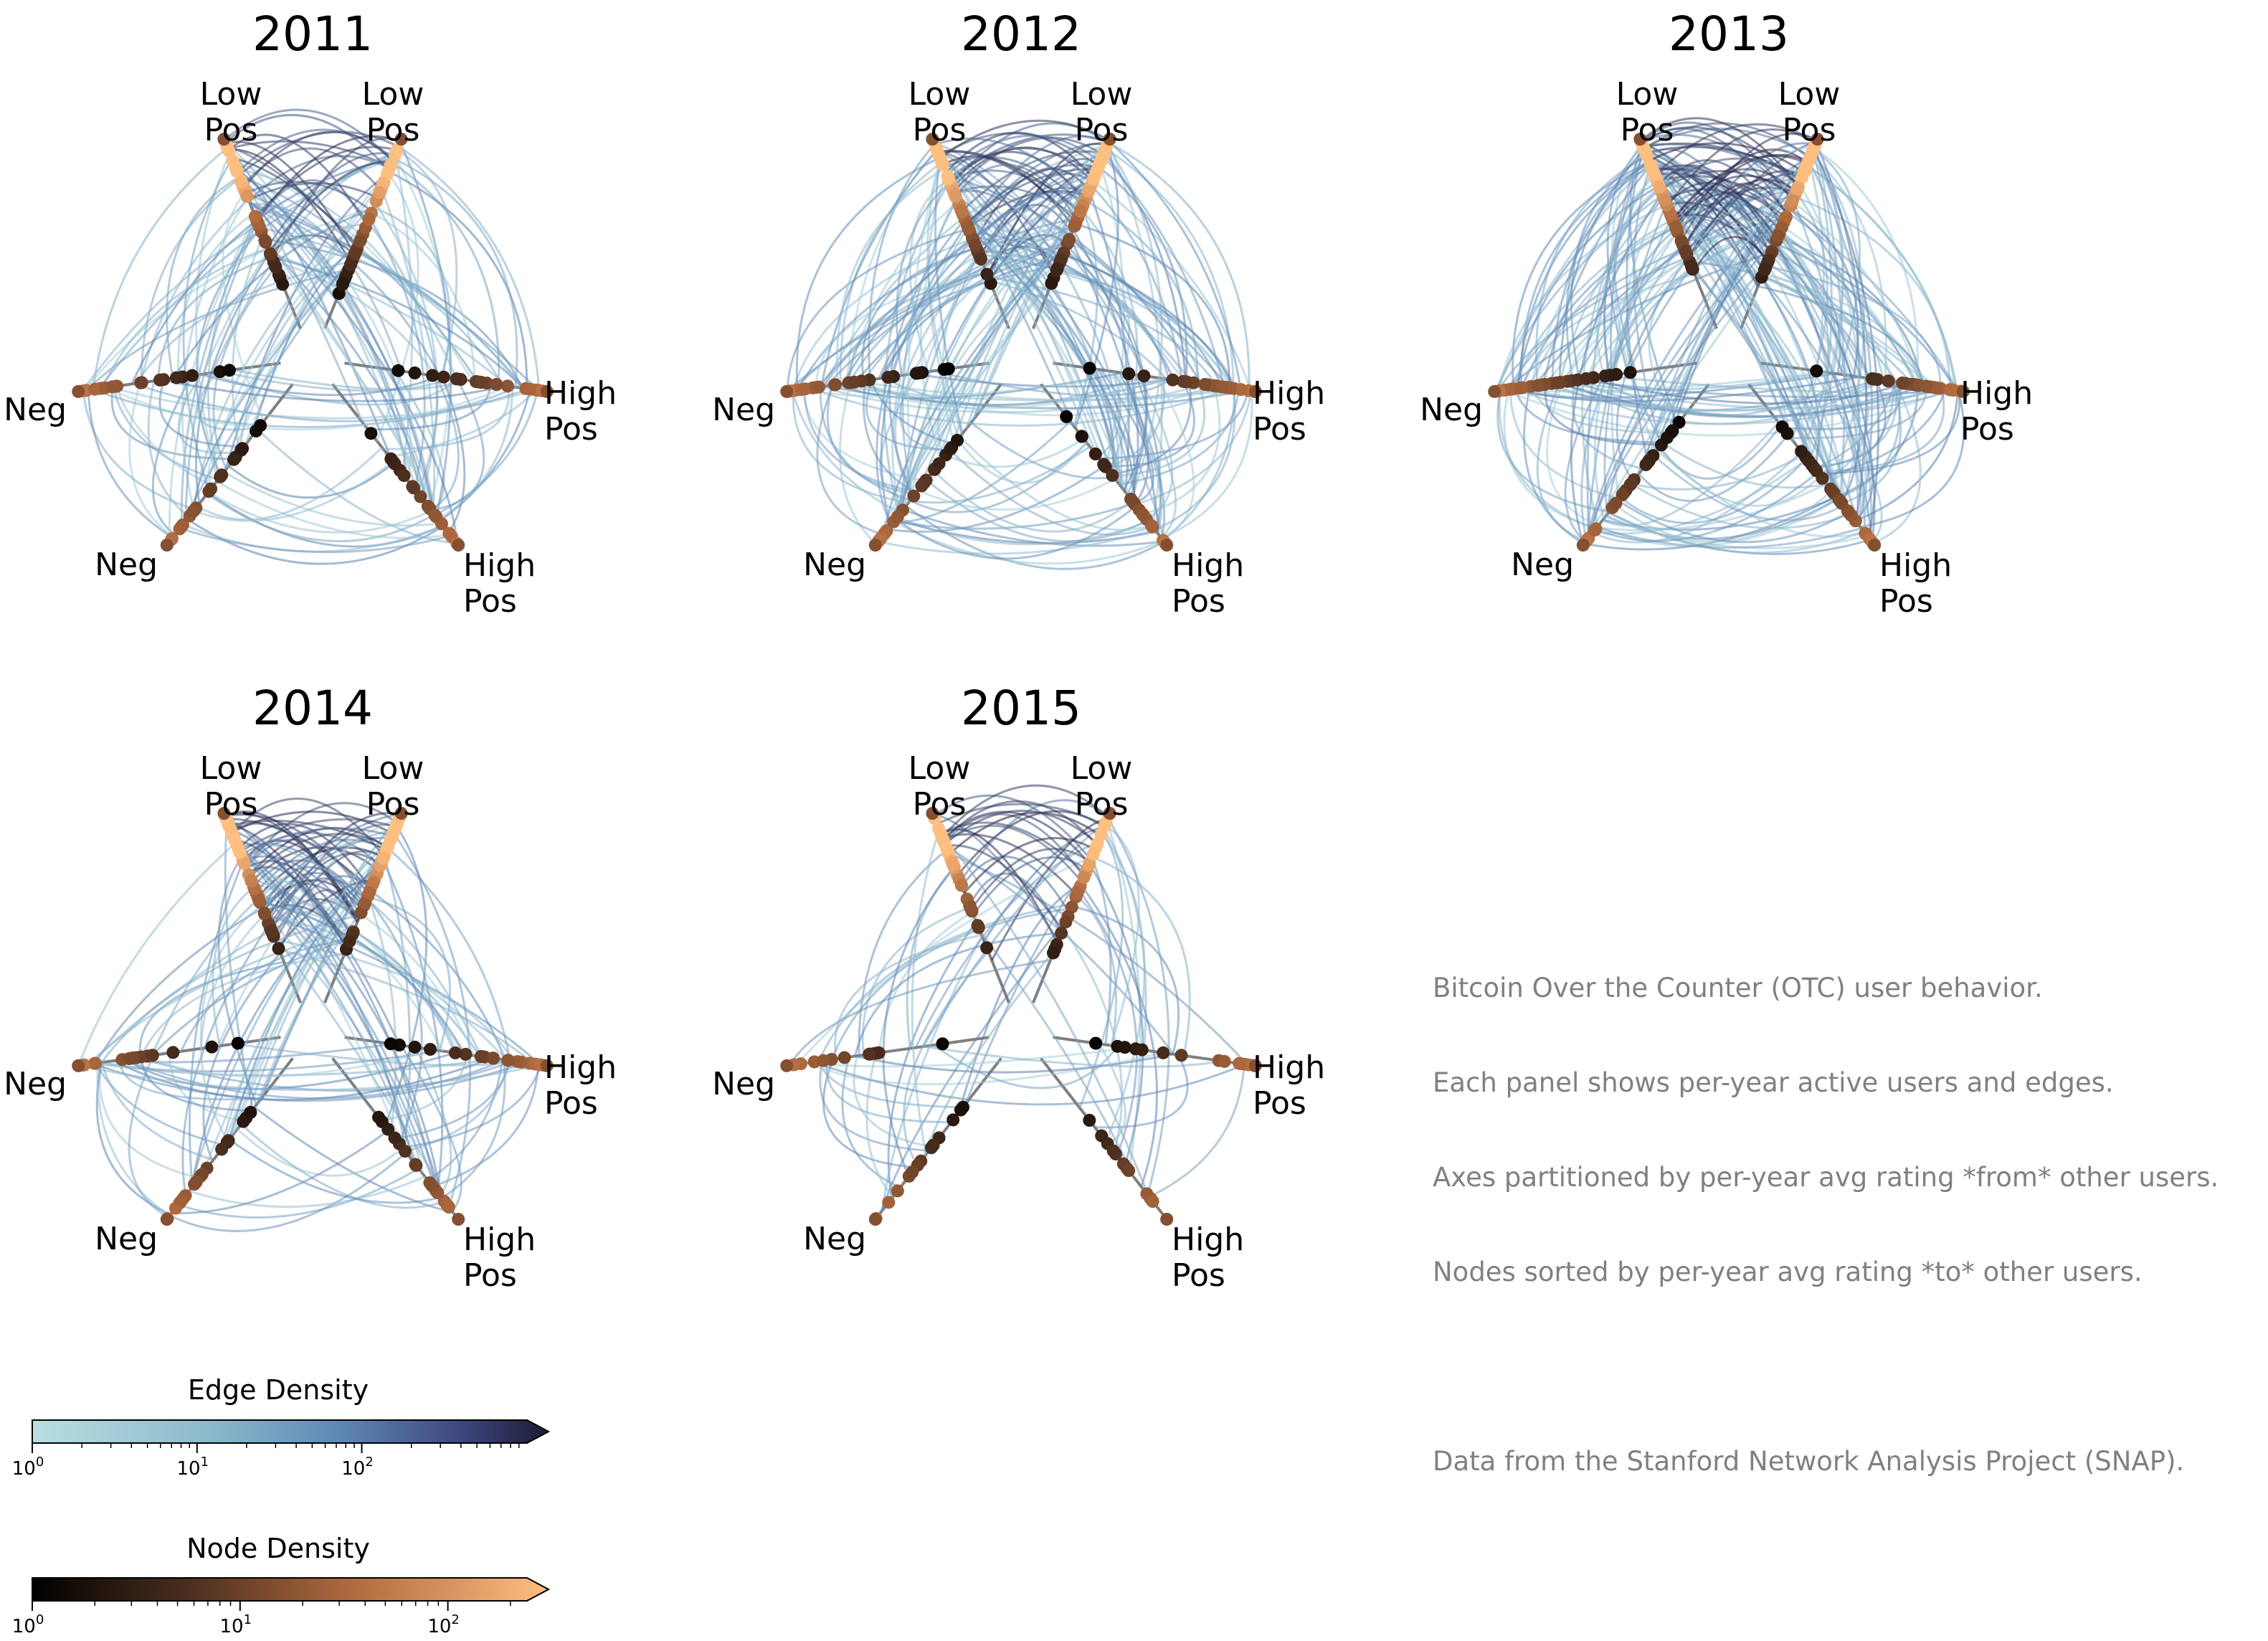 This screenshot has width=2268, height=1641. I want to click on axis-label-low-pos-right: Low Pos, so click(1102, 786).